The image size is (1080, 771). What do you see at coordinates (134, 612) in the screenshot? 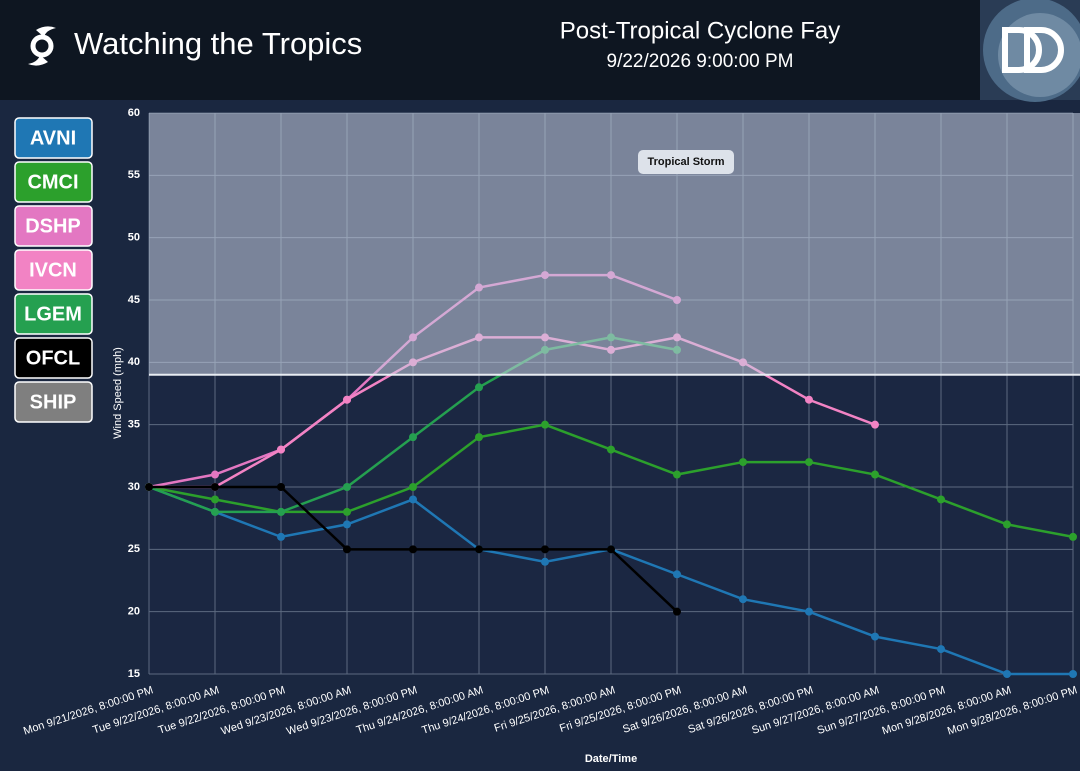
I see `y-tick-label: 20` at bounding box center [134, 612].